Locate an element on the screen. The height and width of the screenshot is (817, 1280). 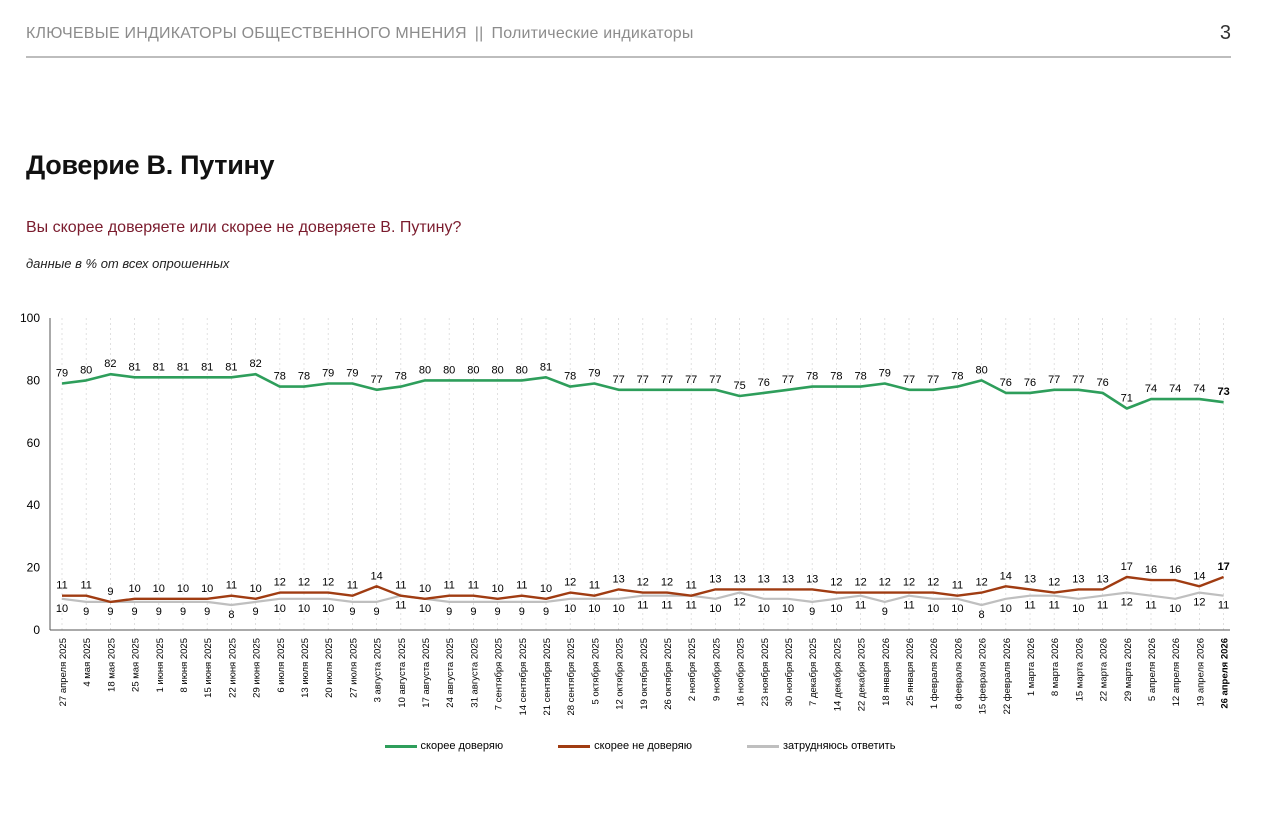
x-tick-label: 7 декабря 2025 is located at coordinates (813, 672).